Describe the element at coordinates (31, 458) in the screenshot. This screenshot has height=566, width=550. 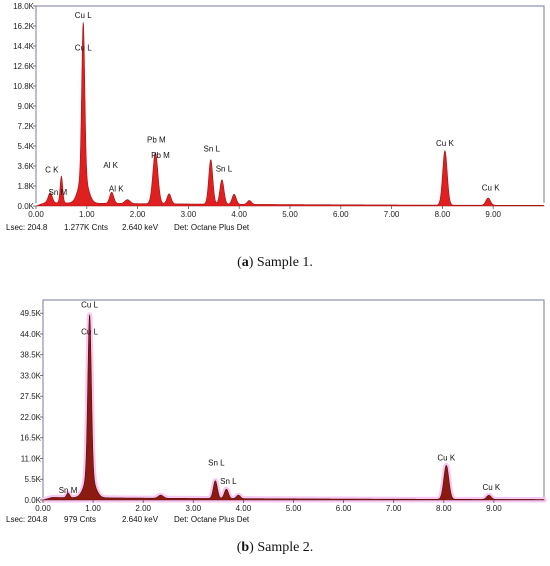
I see `y-tick-label: 11.0K` at that location.